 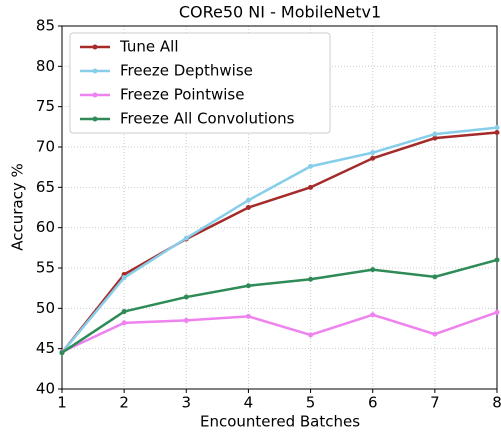 I want to click on x-tick-label: 1, so click(x=62, y=403).